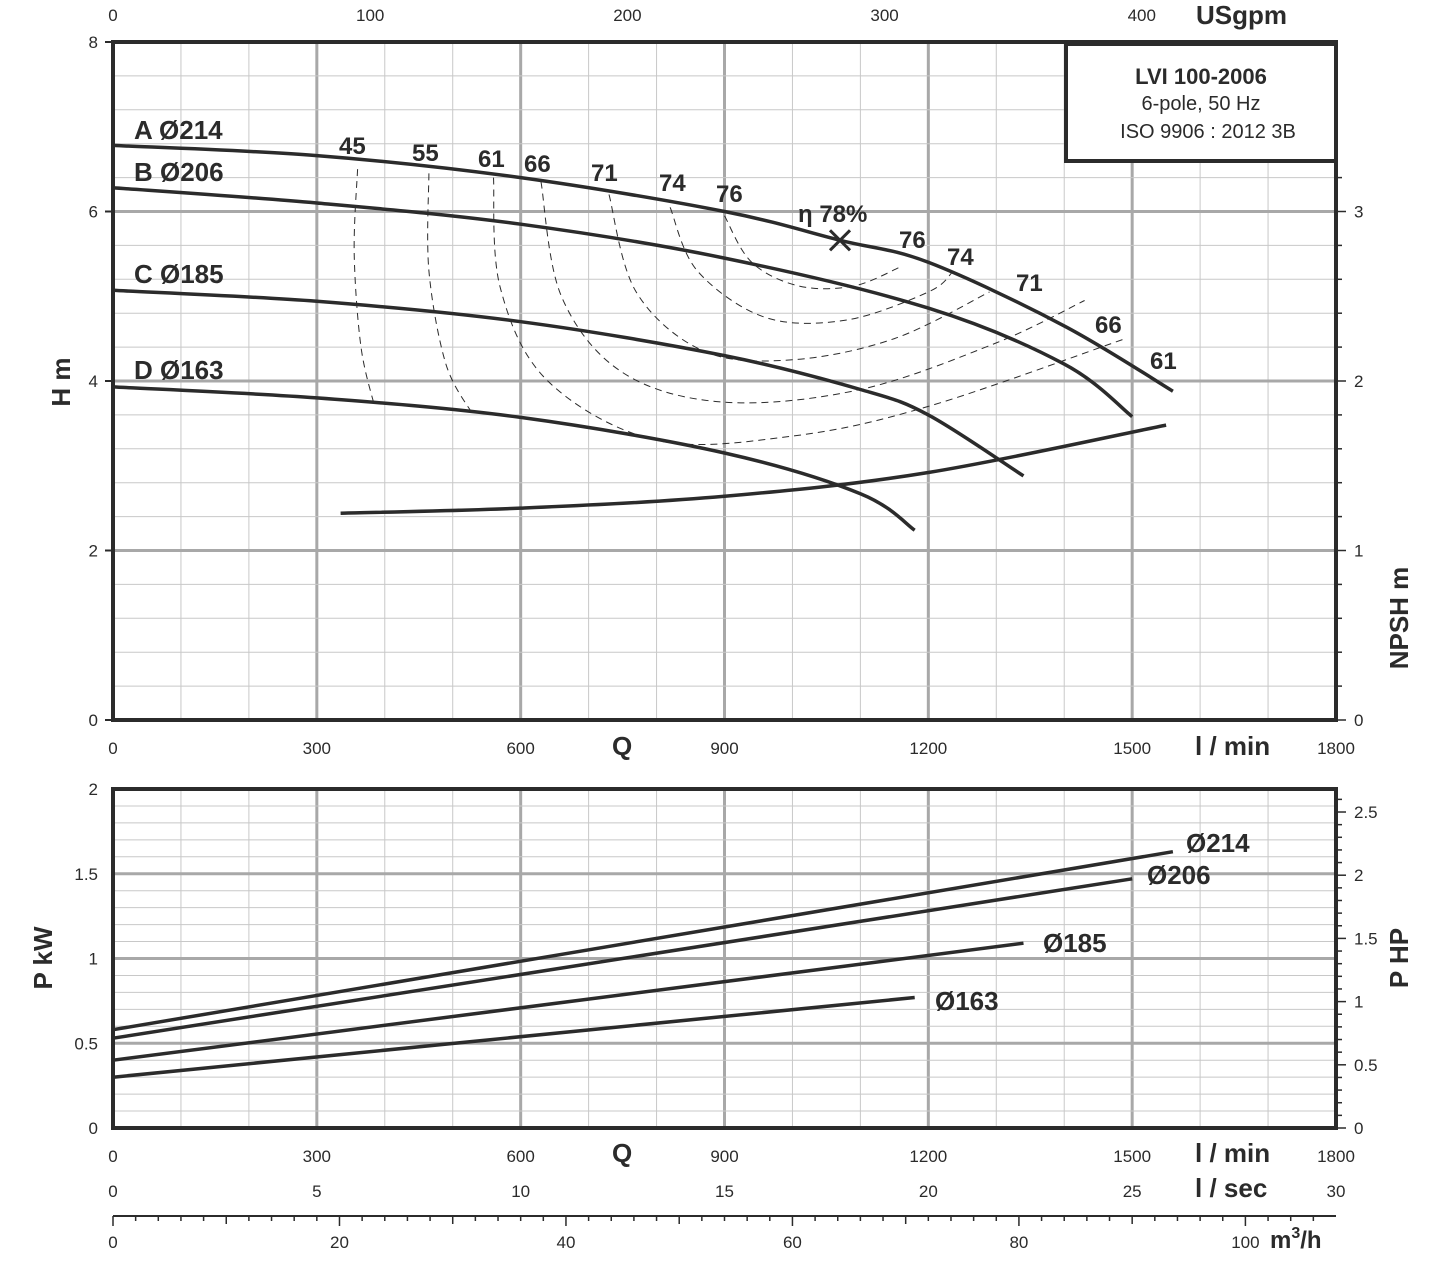 The image size is (1431, 1269). I want to click on eff-label-66: 66, so click(537, 164).